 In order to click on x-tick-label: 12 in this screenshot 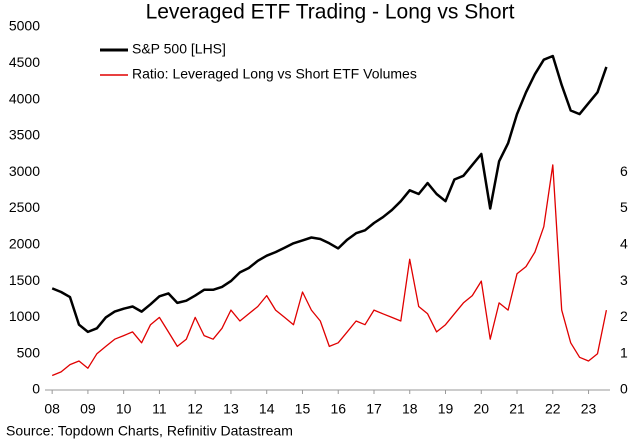, I will do `click(195, 409)`.